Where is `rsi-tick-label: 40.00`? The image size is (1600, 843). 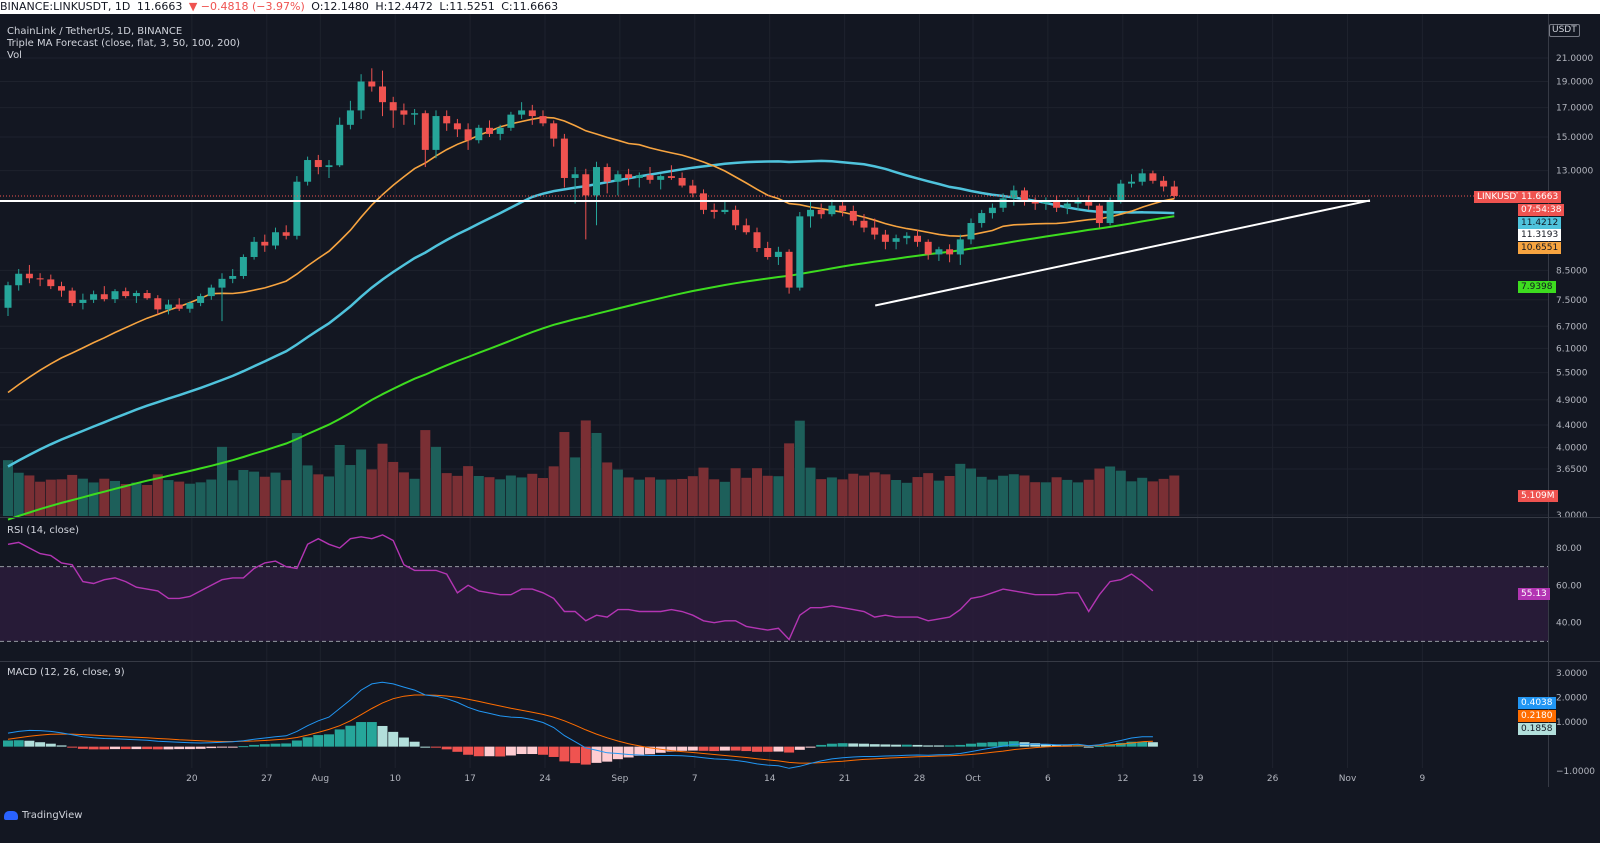 rsi-tick-label: 40.00 is located at coordinates (1569, 624).